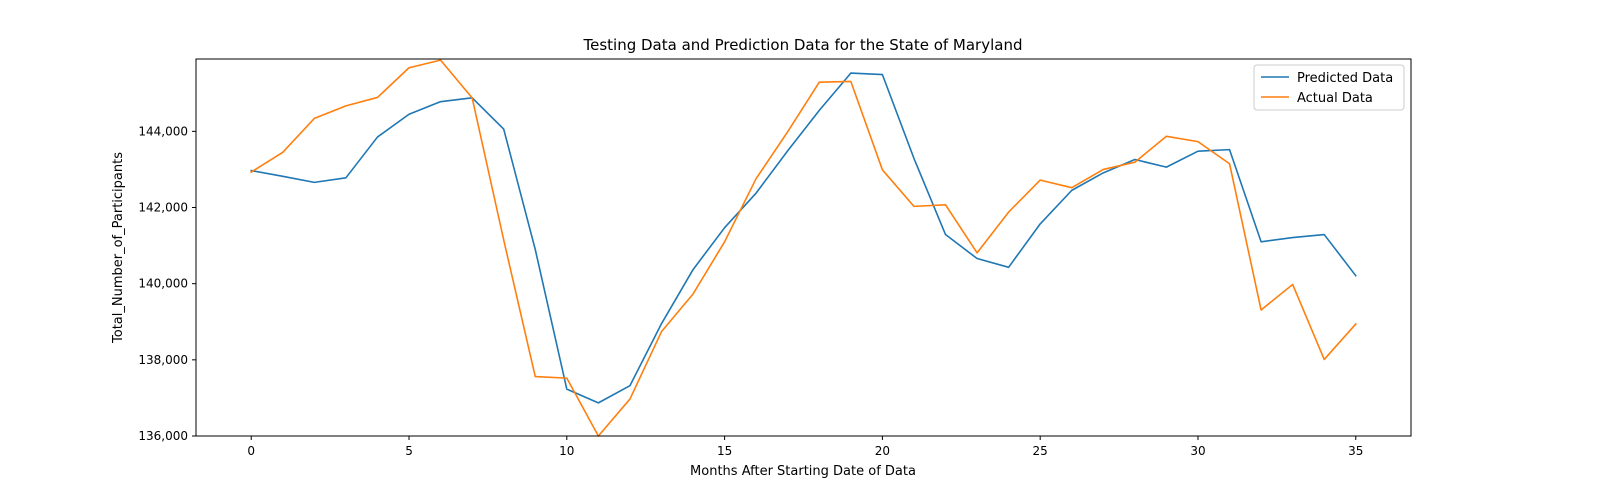  Describe the element at coordinates (1197, 451) in the screenshot. I see `x-tick-label: 30` at that location.